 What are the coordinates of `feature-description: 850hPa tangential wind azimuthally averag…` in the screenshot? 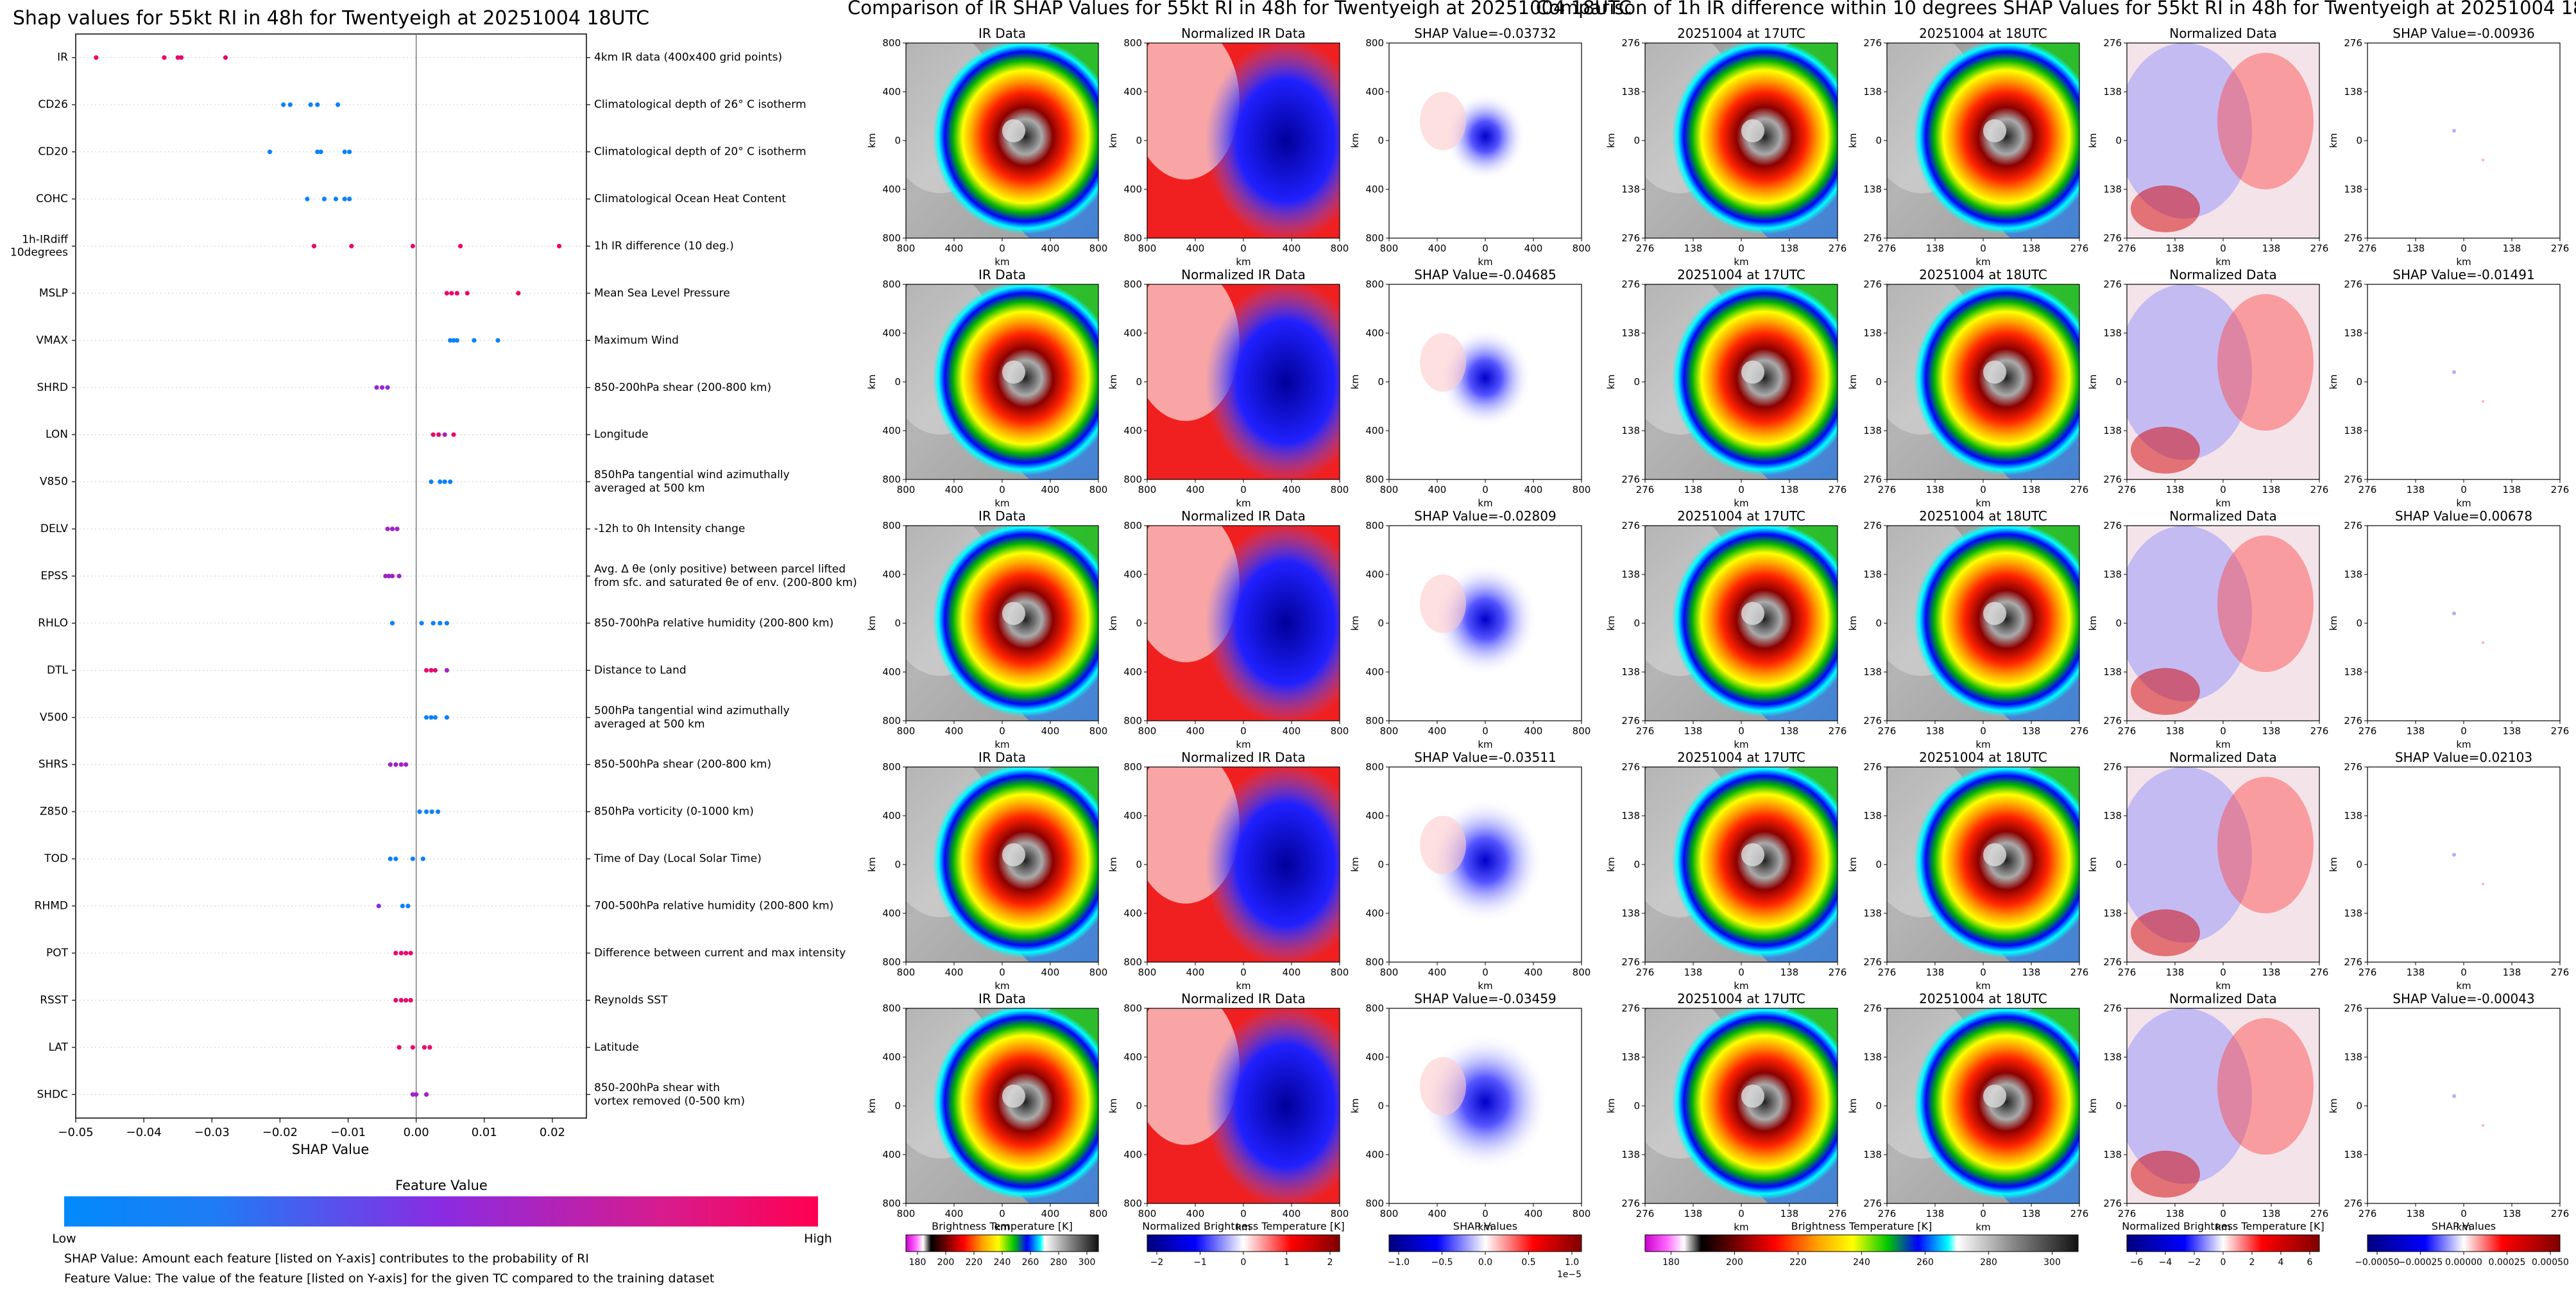 It's located at (692, 482).